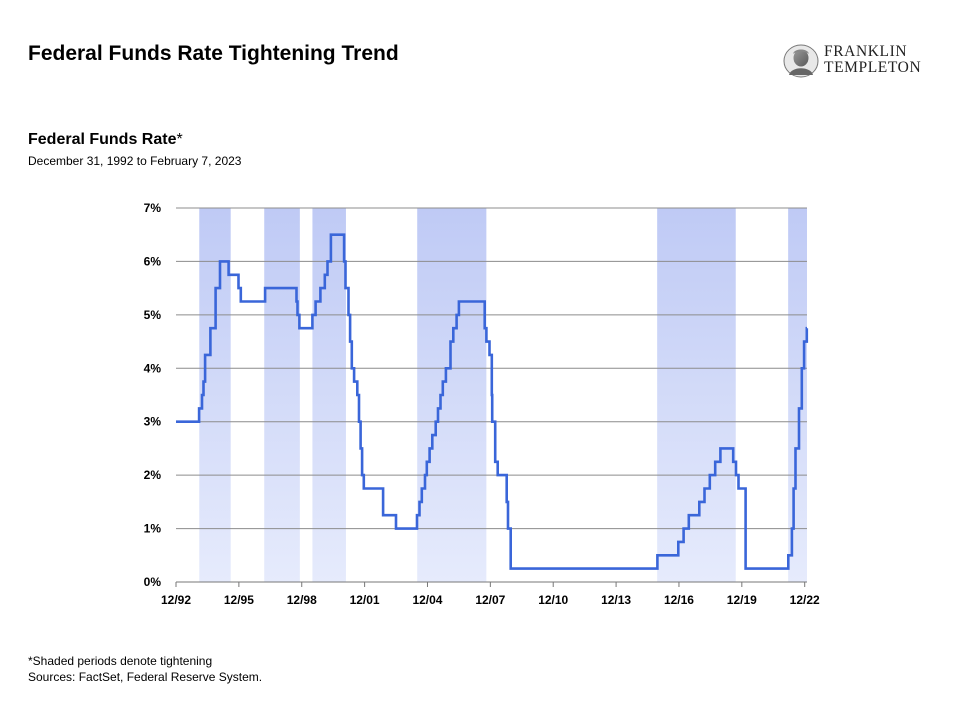  Describe the element at coordinates (153, 368) in the screenshot. I see `y-tick-label: 4%` at that location.